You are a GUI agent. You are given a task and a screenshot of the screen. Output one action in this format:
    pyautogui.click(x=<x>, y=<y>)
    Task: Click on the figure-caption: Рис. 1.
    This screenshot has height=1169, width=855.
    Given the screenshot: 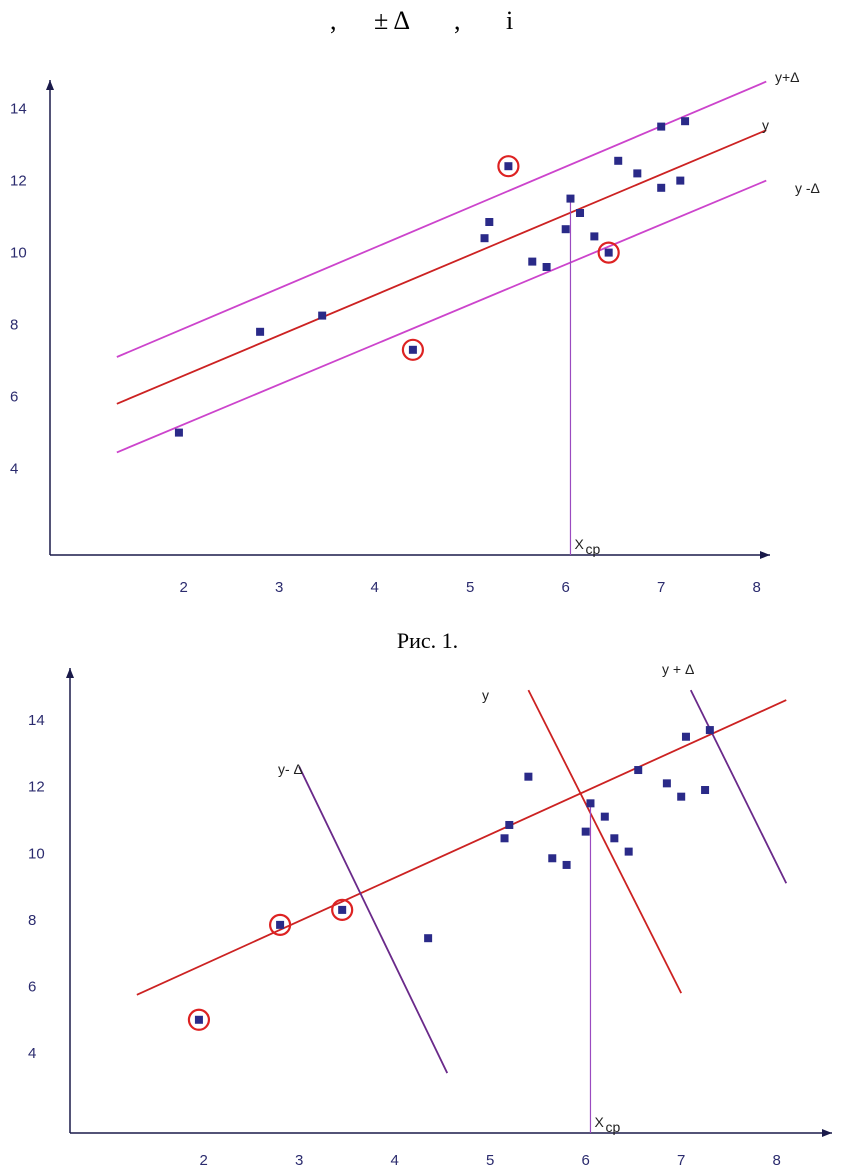 What is the action you would take?
    pyautogui.click(x=427, y=640)
    